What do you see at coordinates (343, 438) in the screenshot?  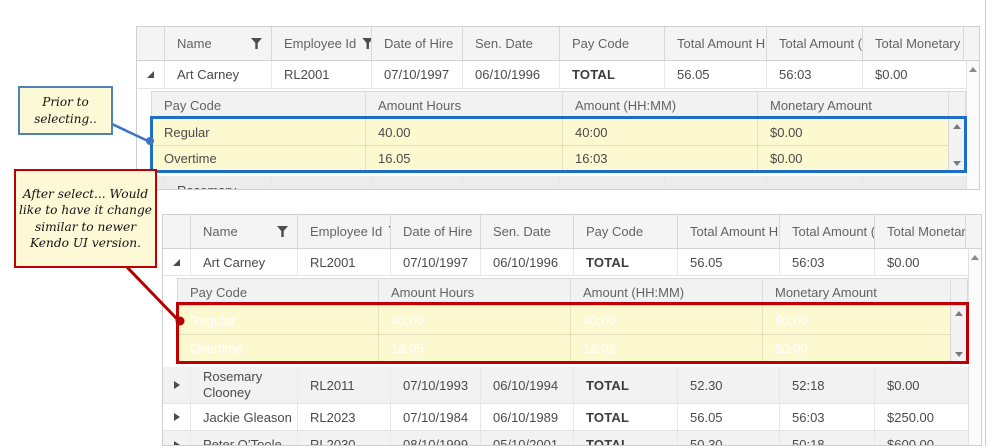 I see `cell-employee-id: RL2030` at bounding box center [343, 438].